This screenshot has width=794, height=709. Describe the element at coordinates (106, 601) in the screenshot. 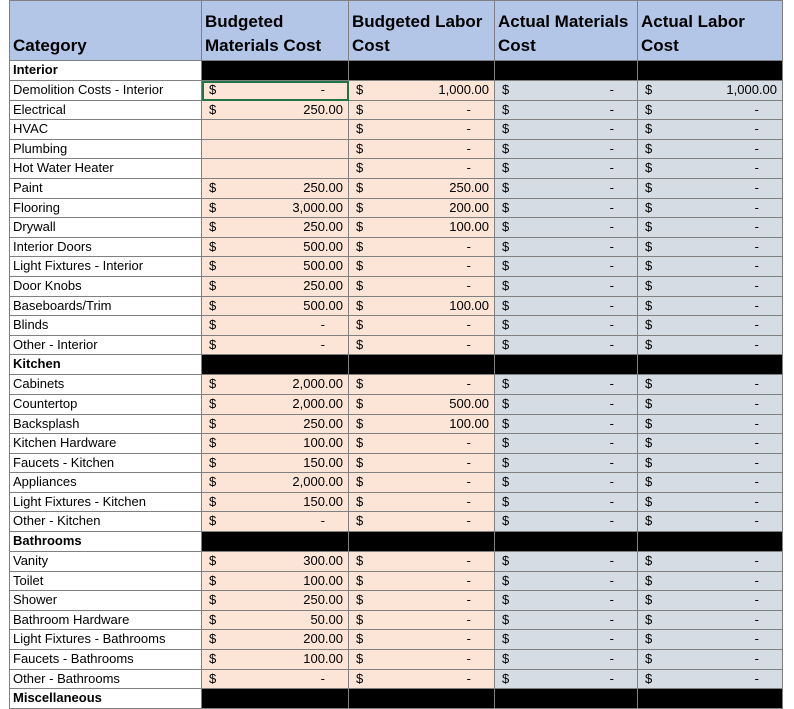

I see `category-cell: Shower` at that location.